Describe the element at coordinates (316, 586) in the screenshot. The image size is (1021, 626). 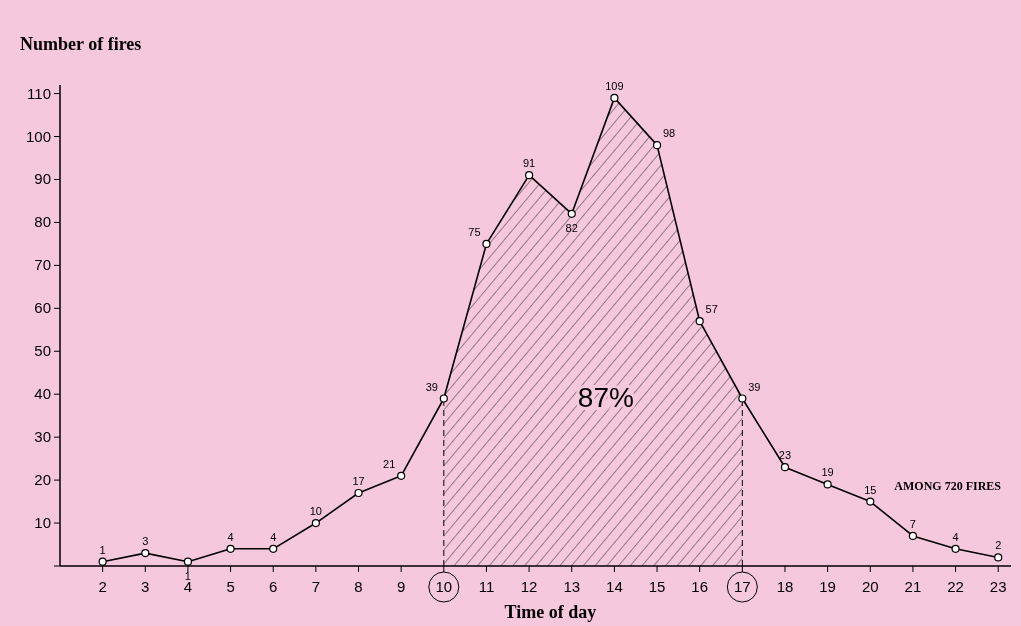
I see `x-tick-label: 7` at that location.